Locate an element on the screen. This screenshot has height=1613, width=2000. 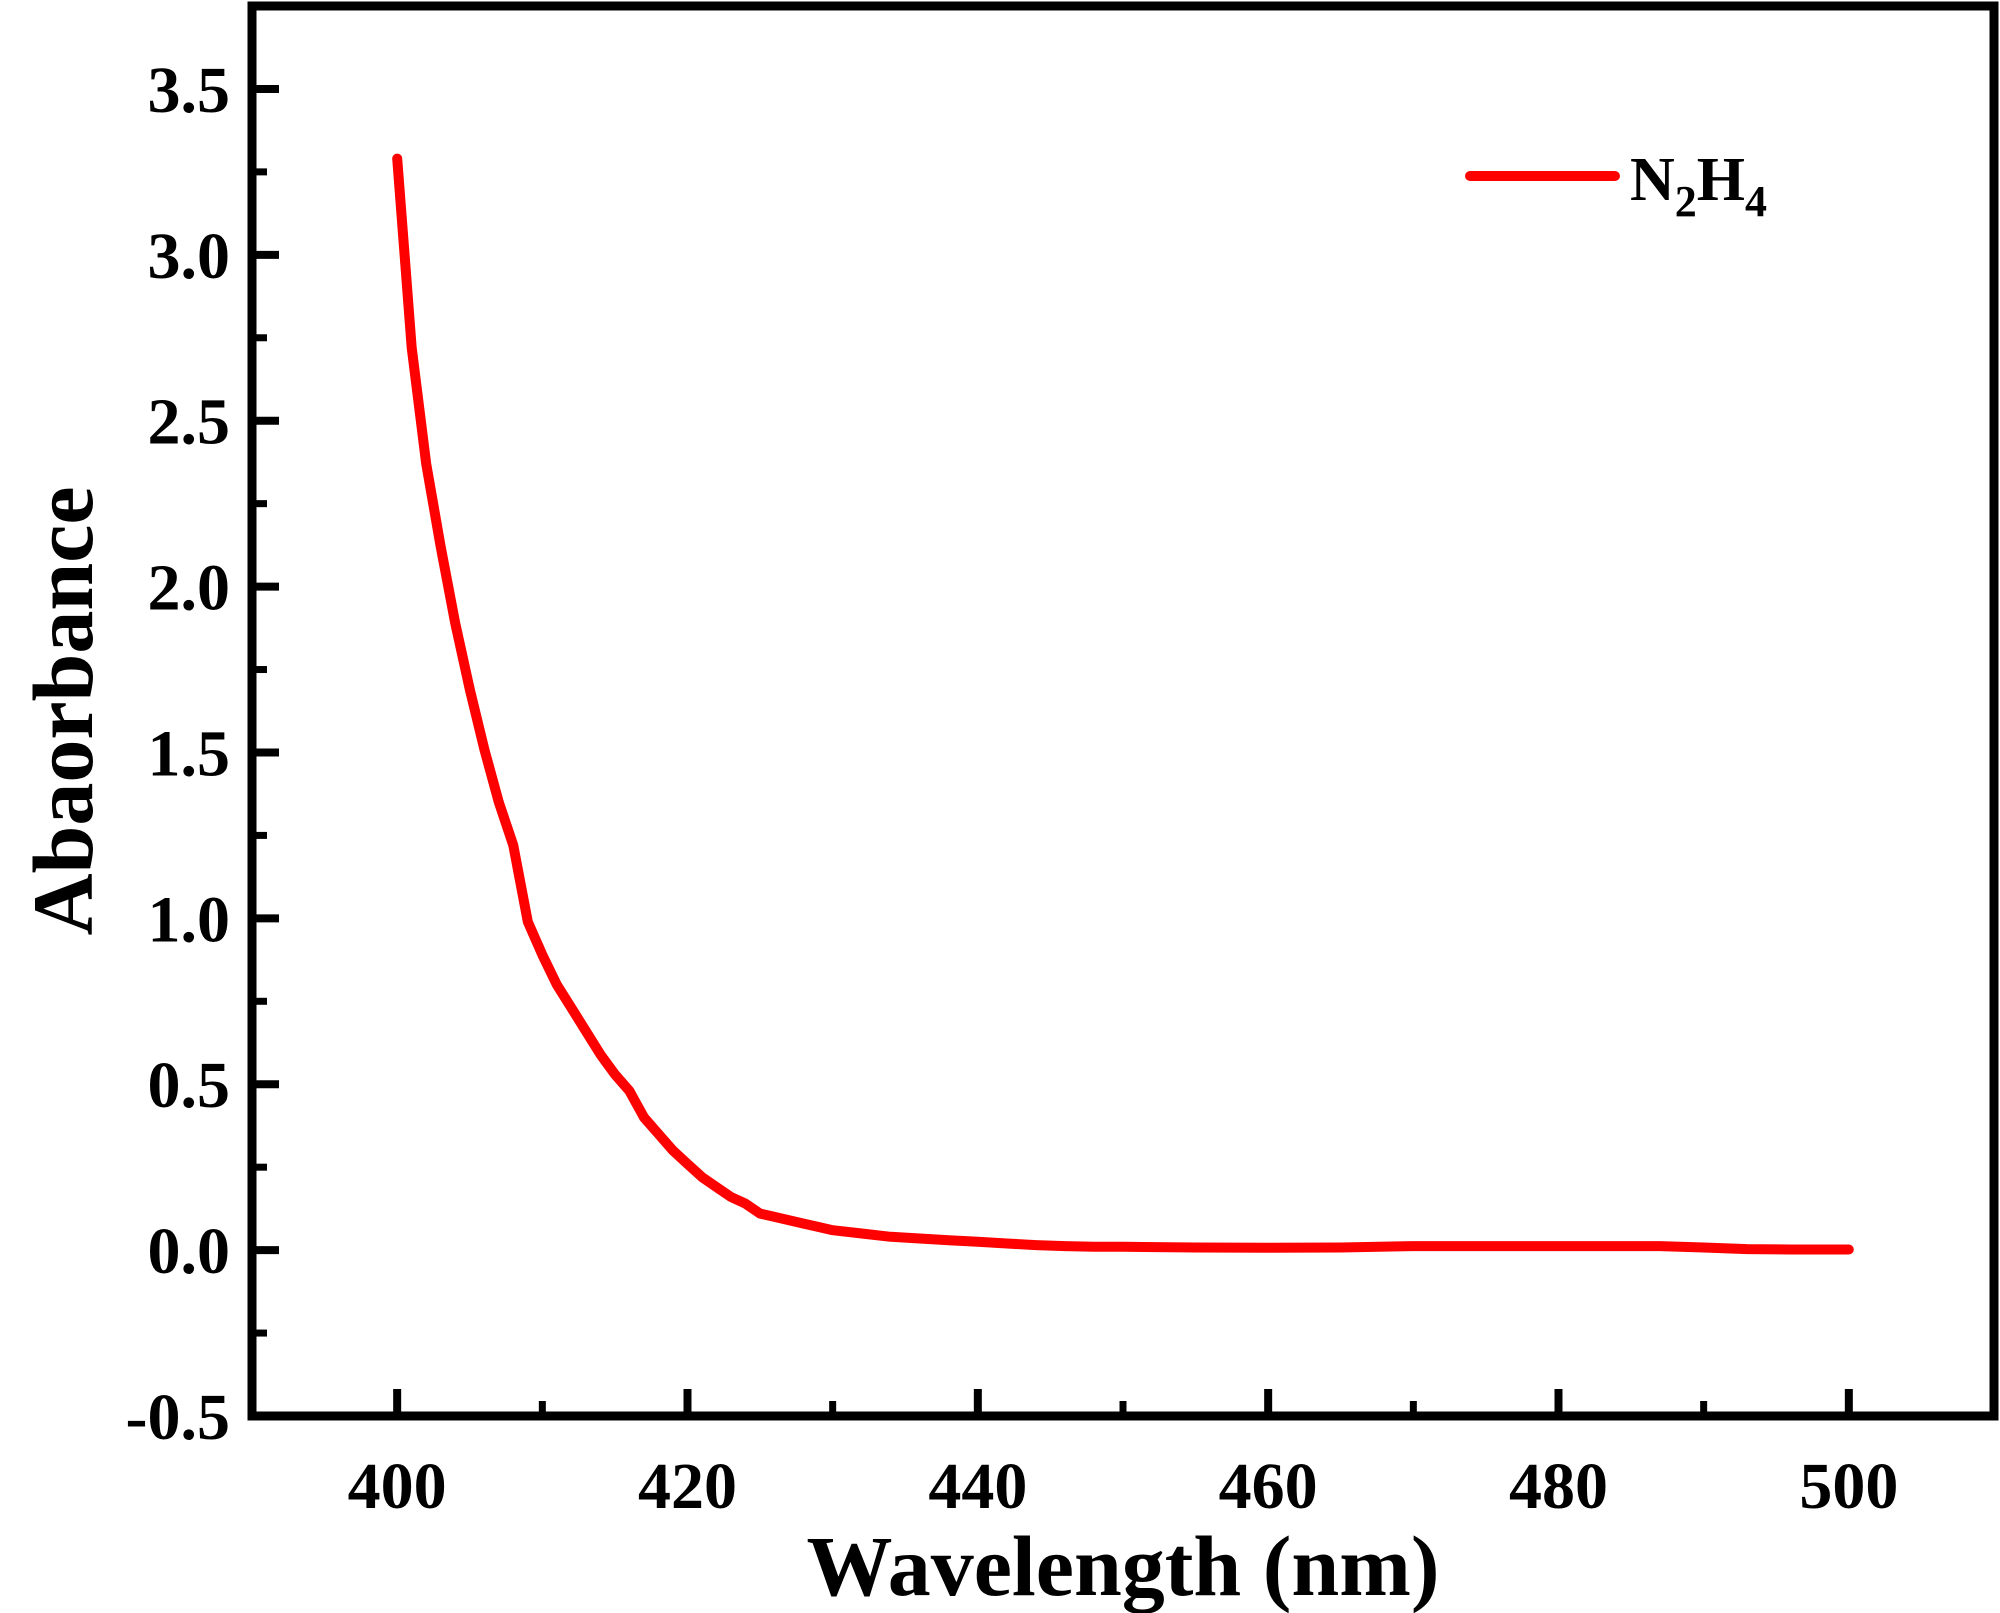
x-tick-label: 500 is located at coordinates (1848, 1486).